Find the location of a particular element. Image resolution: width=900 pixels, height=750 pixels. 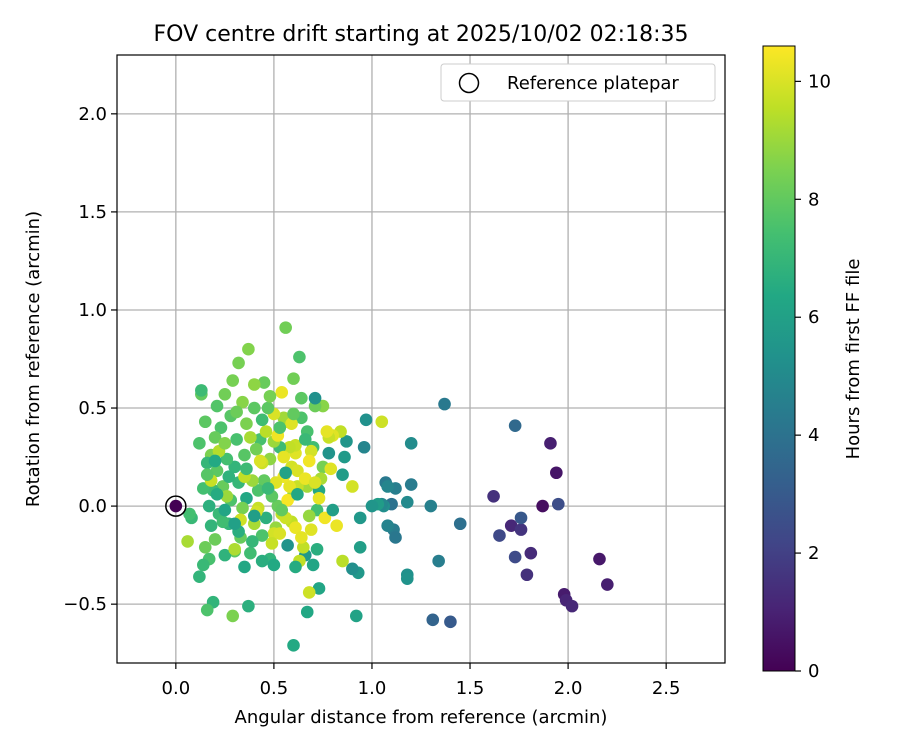

x-tick-label: 2.0 is located at coordinates (568, 688).